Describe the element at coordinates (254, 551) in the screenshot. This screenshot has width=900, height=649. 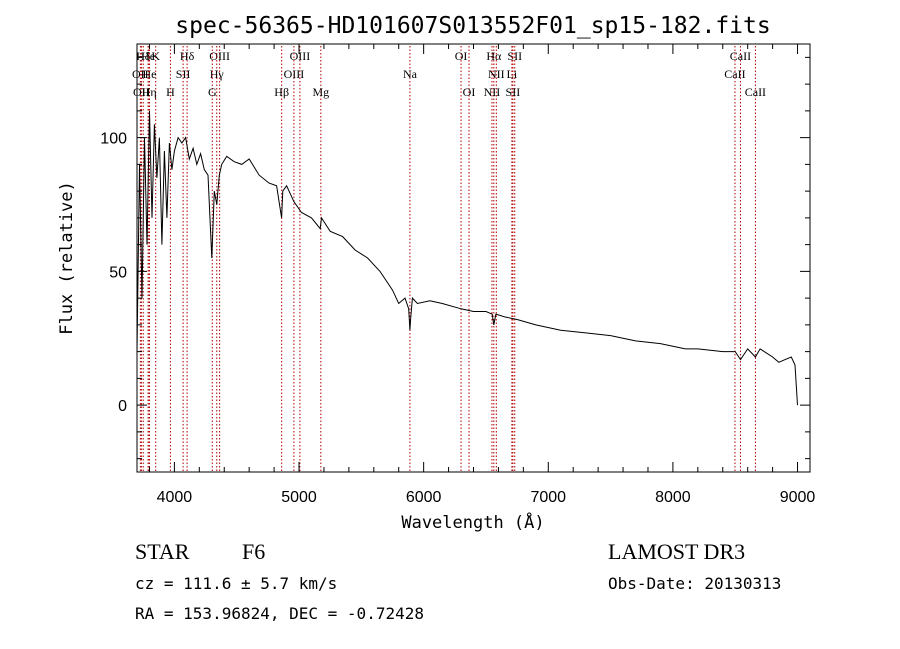
I see `object-subclass: F6` at that location.